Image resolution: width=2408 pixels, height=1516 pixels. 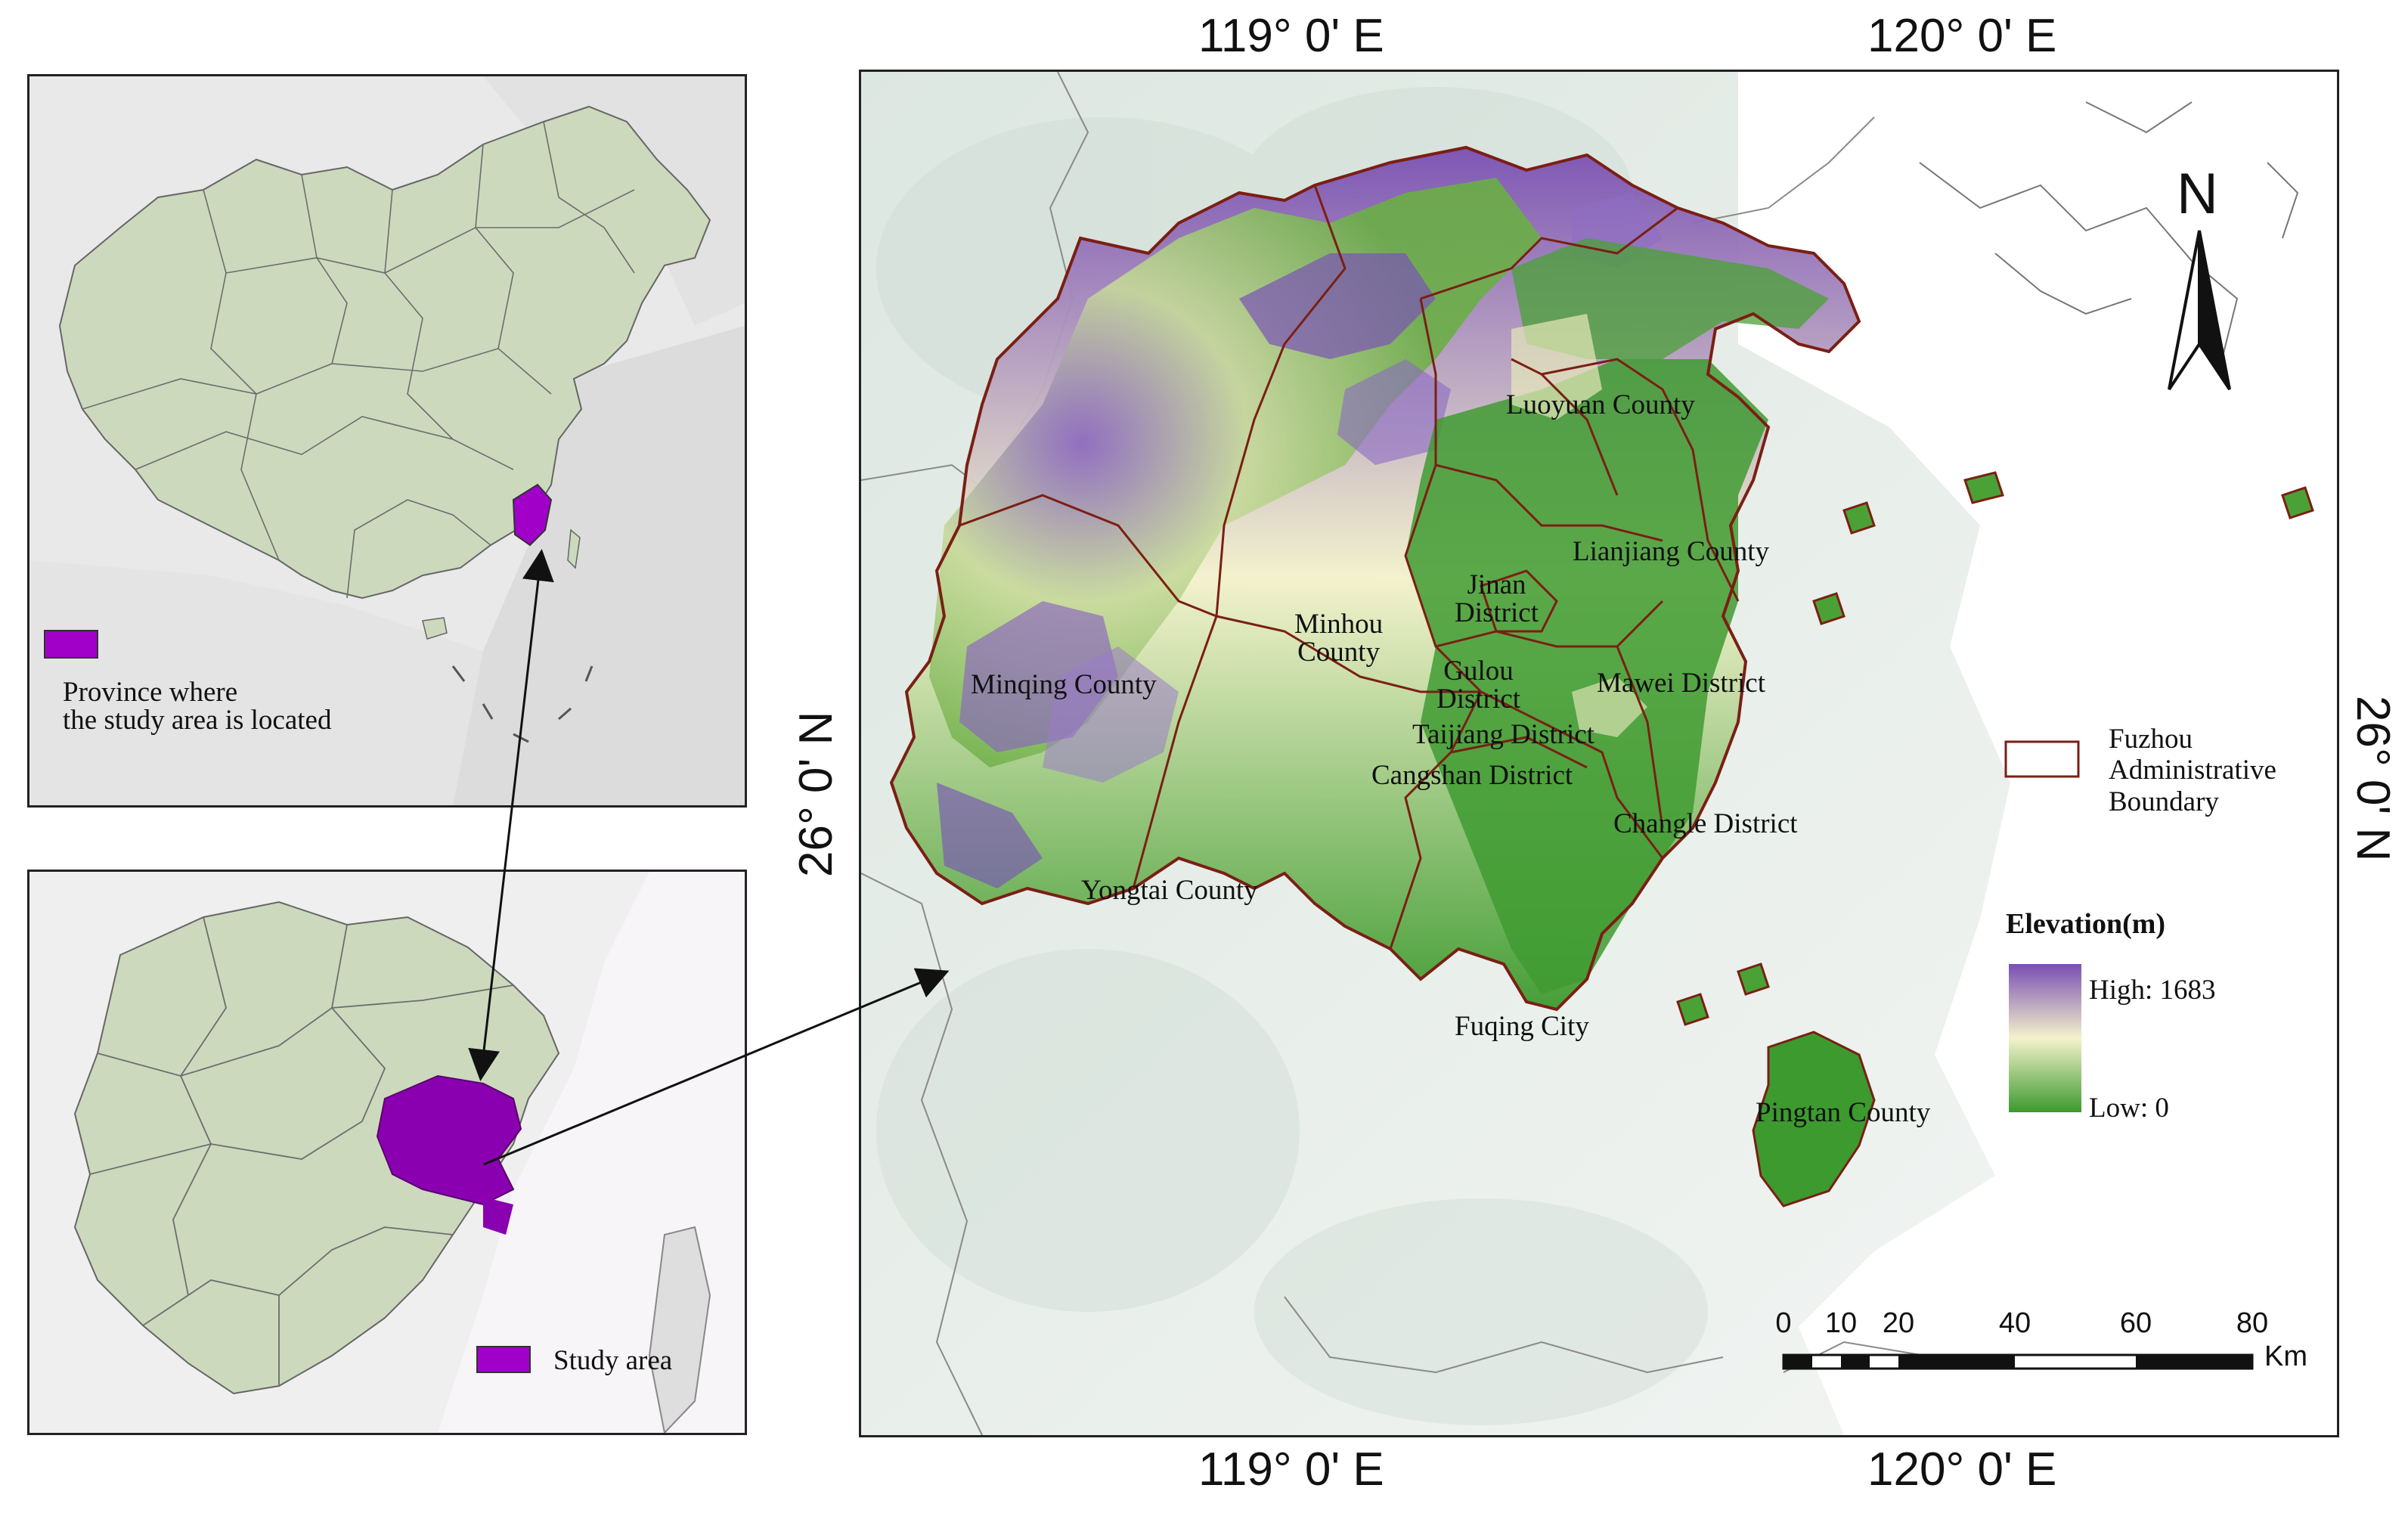 What do you see at coordinates (1064, 685) in the screenshot?
I see `label-minqing-county: Minqing County` at bounding box center [1064, 685].